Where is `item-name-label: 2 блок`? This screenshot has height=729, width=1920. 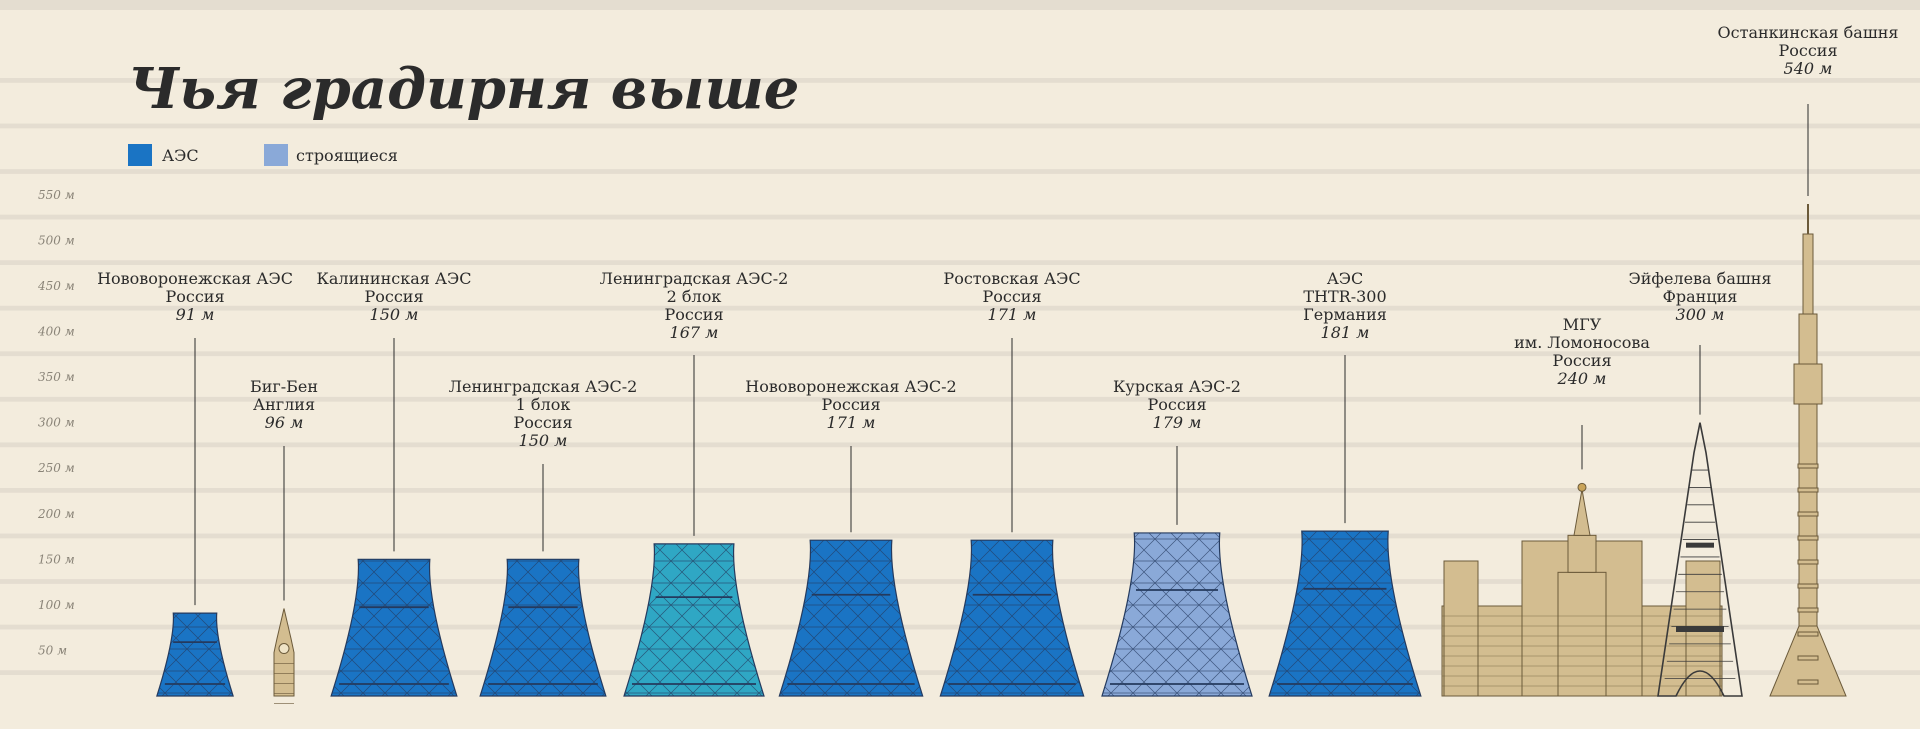 item-name-label: 2 блок is located at coordinates (694, 296).